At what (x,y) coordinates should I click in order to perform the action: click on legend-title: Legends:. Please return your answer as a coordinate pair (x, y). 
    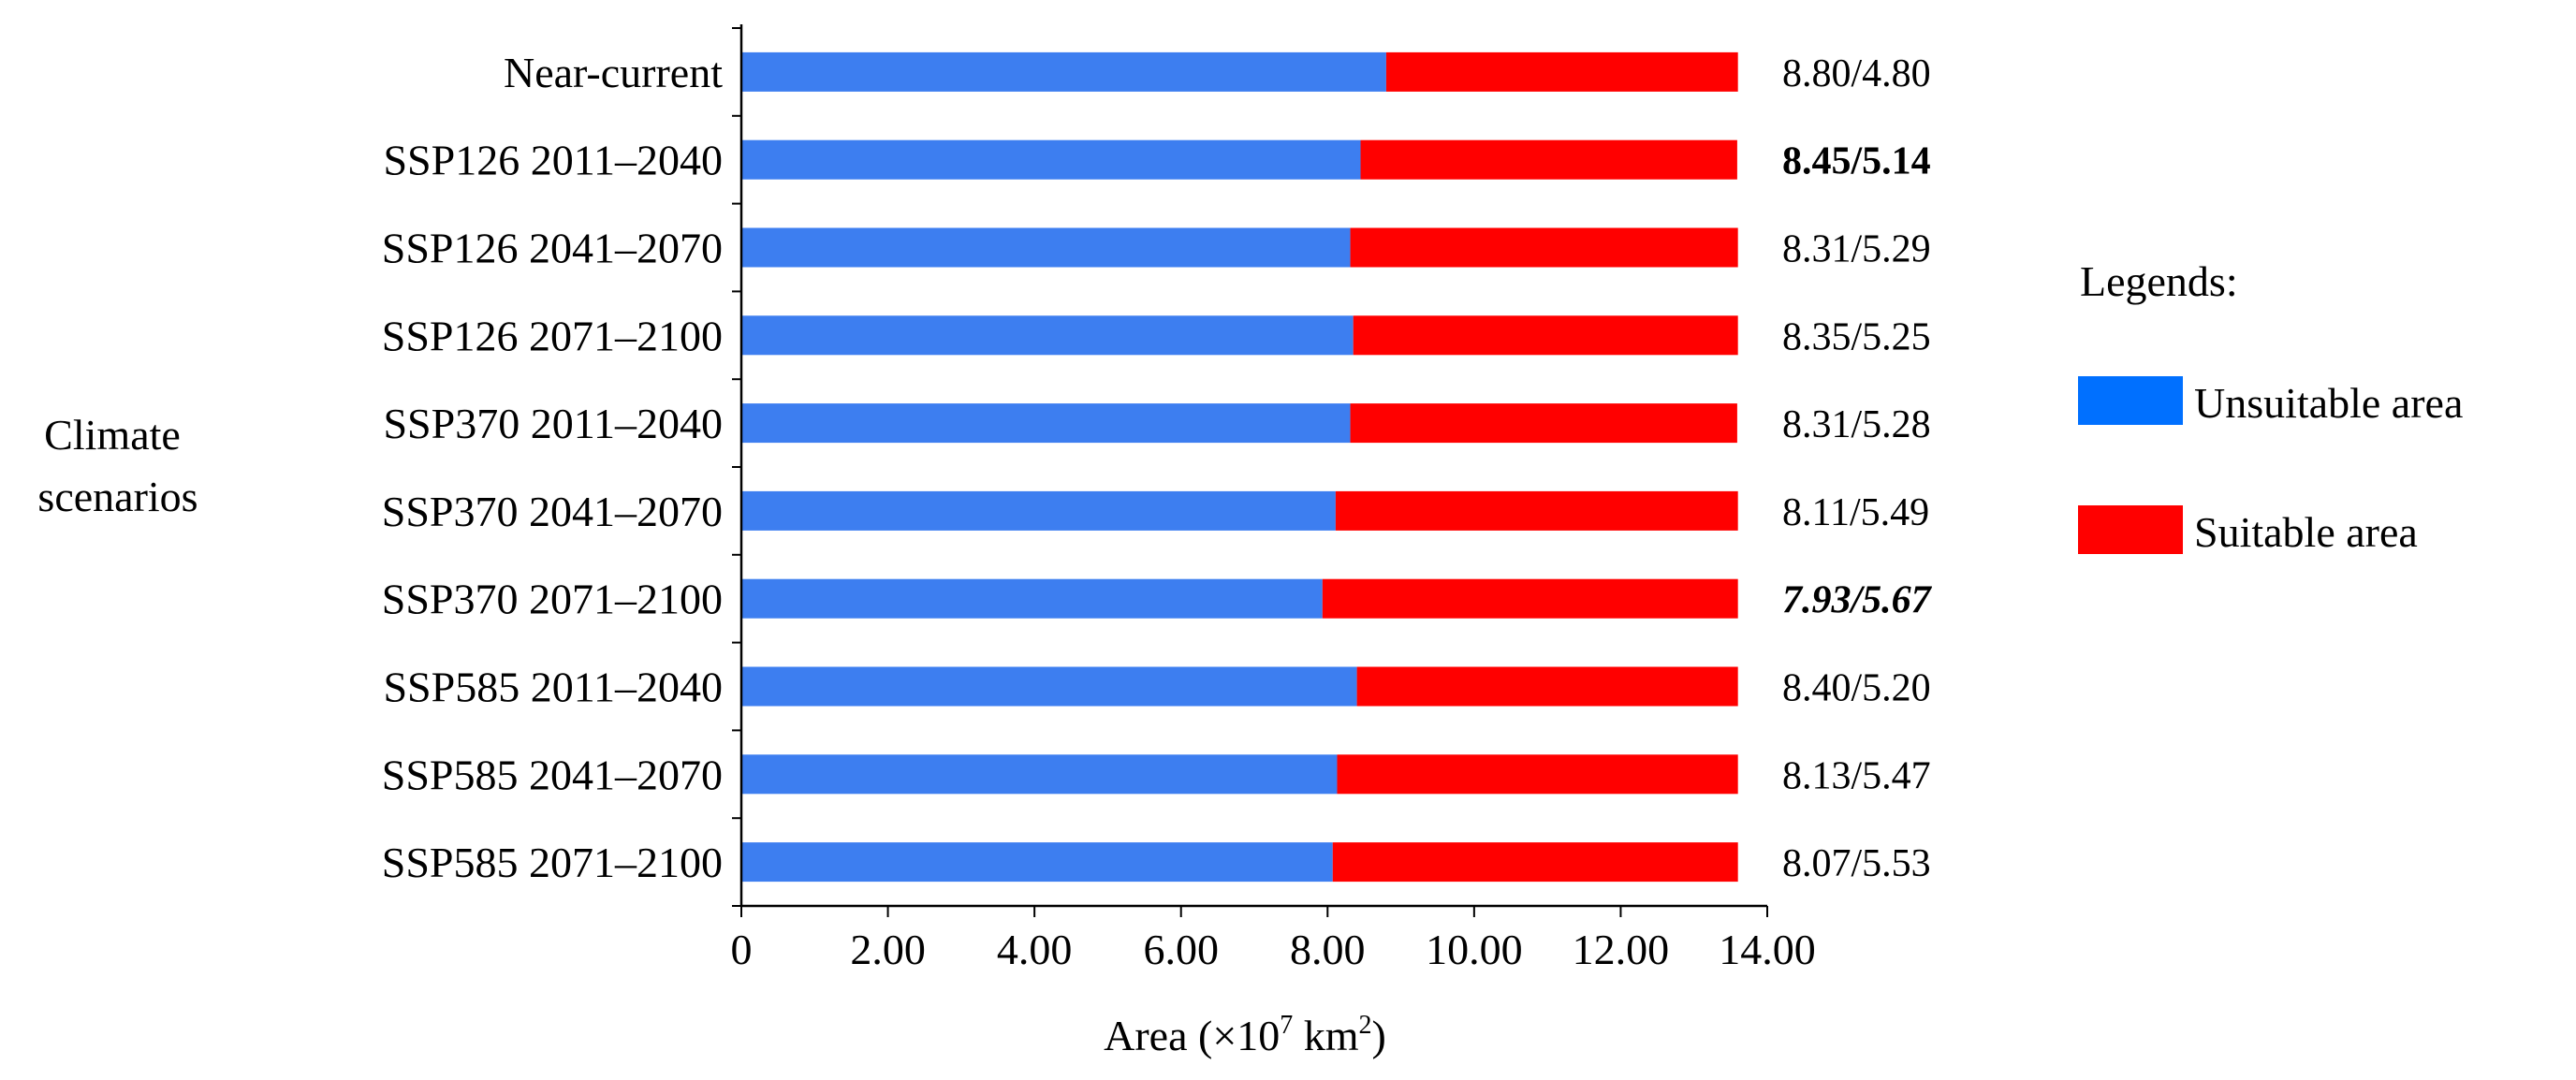
    Looking at the image, I should click on (2159, 281).